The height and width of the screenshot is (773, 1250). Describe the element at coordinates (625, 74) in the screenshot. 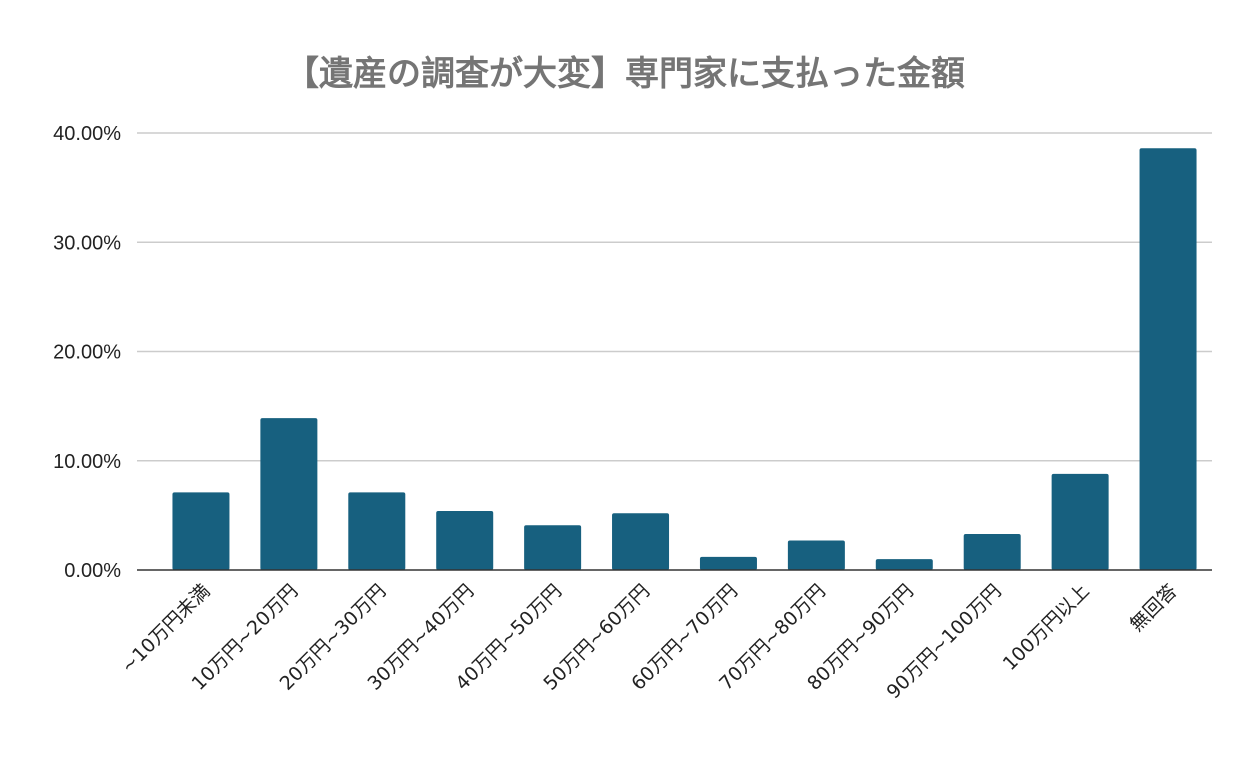

I see `chart-title: 【遺産の調査が大変】専門家に支払った金額` at that location.